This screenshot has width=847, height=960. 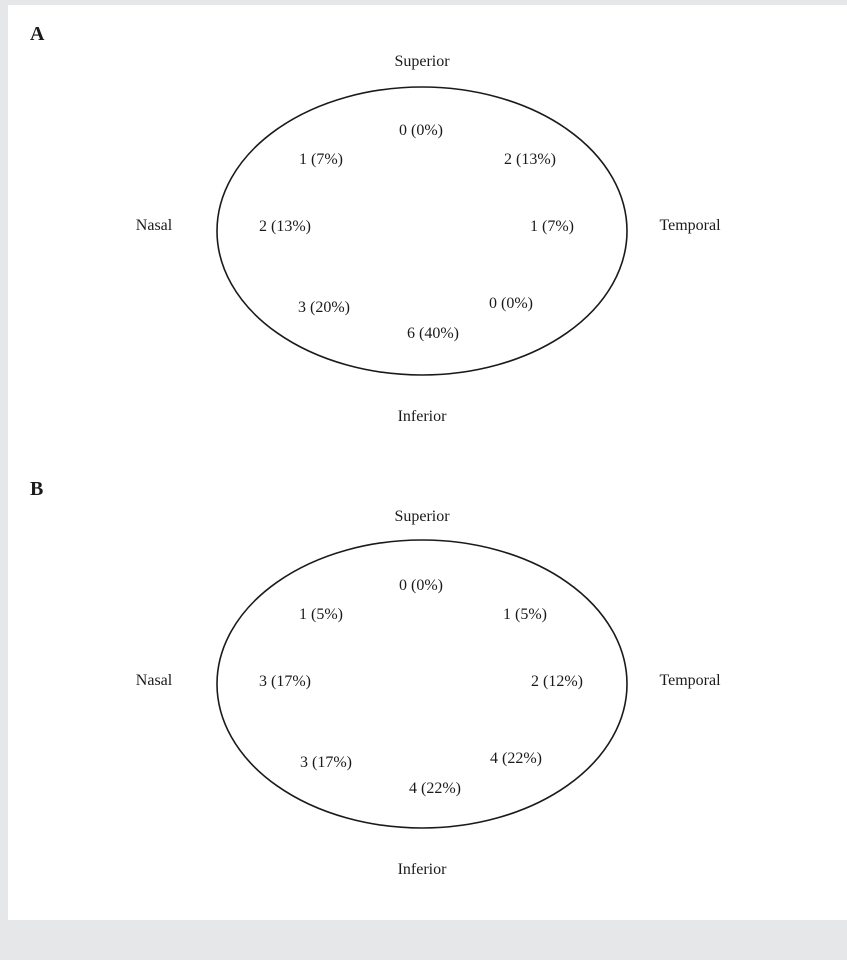 I want to click on region-mid-left-count: 3 (17%), so click(x=285, y=681).